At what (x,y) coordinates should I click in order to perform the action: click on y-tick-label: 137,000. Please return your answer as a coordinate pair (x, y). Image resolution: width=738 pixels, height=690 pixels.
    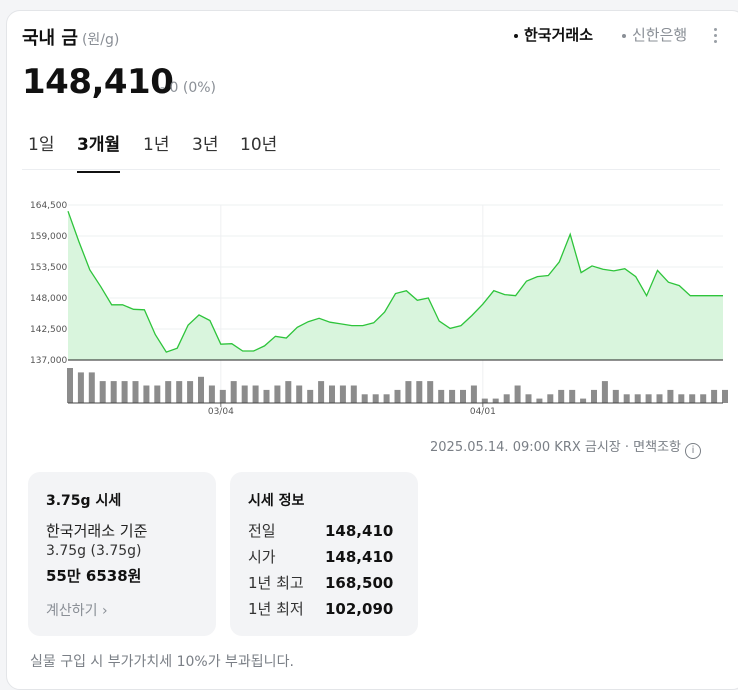
    Looking at the image, I should click on (48, 361).